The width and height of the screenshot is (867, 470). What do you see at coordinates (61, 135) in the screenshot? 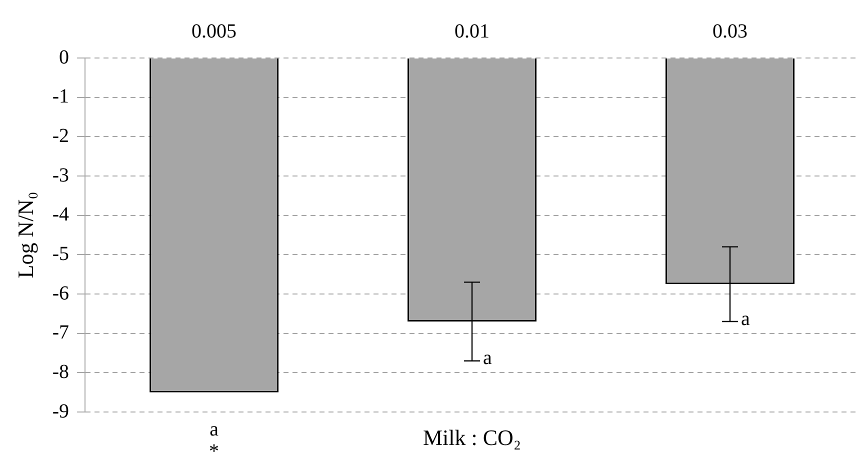
I see `y-tick-label: -2` at bounding box center [61, 135].